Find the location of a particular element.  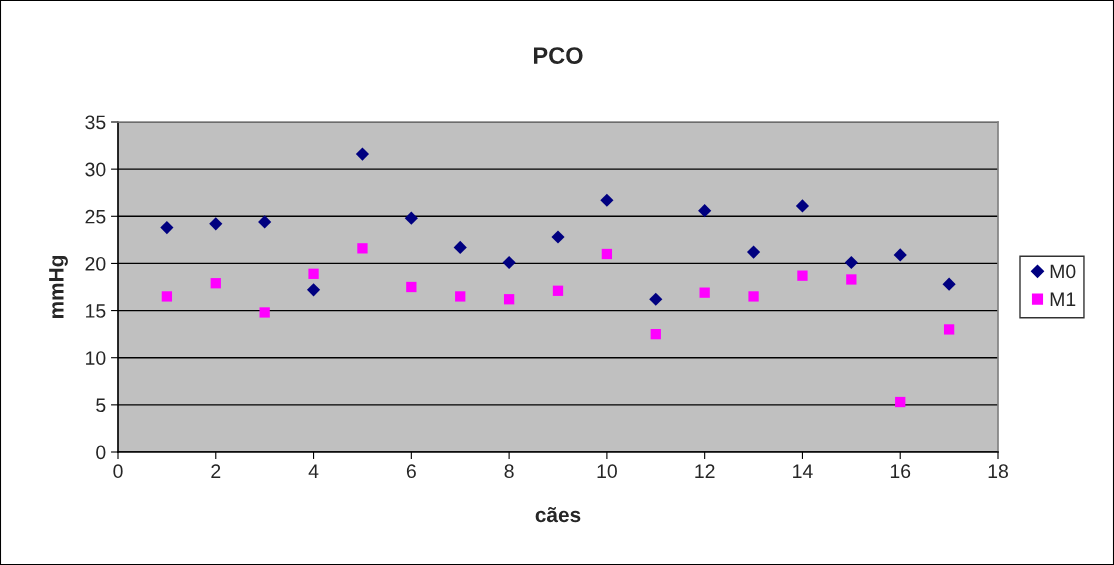

x-tick-label: 6 is located at coordinates (411, 471).